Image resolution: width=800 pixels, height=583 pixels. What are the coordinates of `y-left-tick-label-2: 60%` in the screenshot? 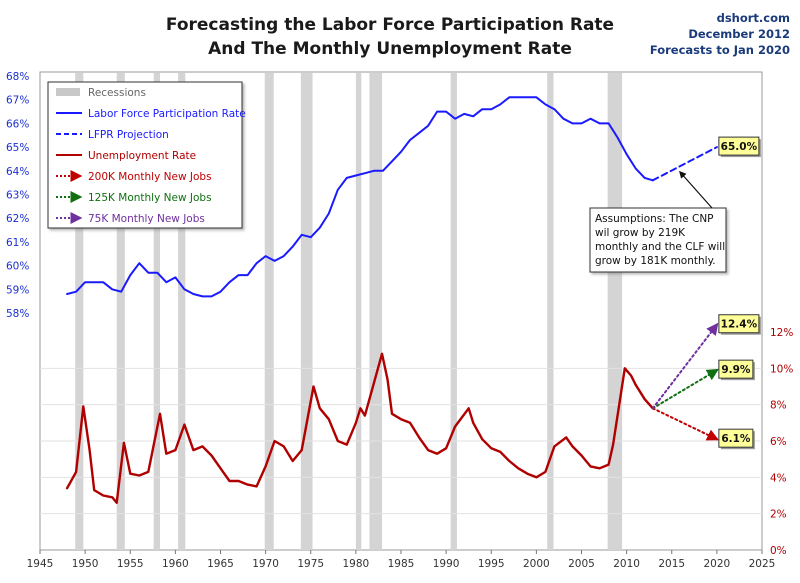 It's located at (17, 267).